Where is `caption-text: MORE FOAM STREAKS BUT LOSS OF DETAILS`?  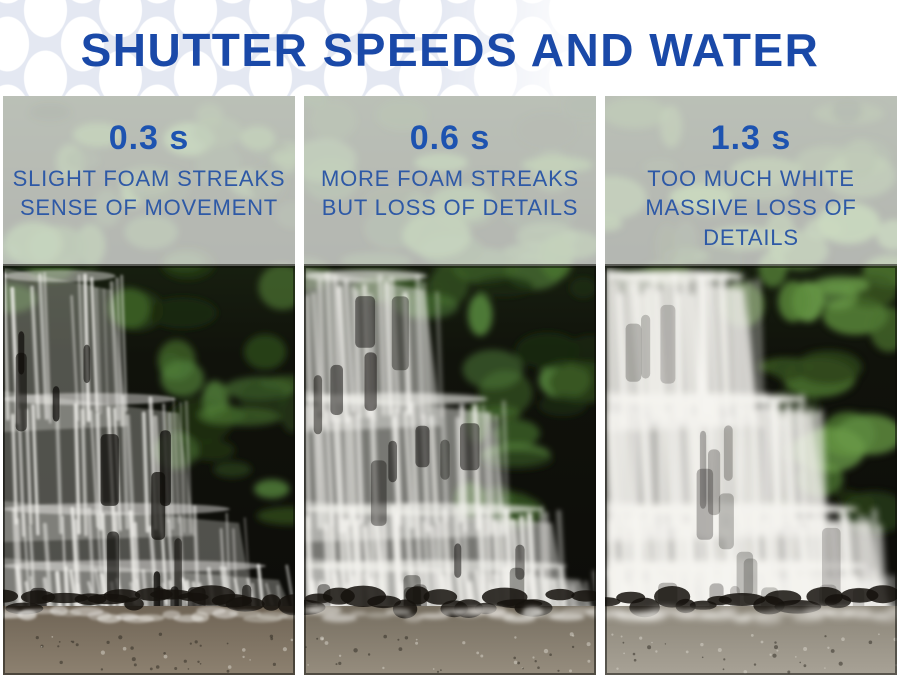
caption-text: MORE FOAM STREAKS BUT LOSS OF DETAILS is located at coordinates (450, 193).